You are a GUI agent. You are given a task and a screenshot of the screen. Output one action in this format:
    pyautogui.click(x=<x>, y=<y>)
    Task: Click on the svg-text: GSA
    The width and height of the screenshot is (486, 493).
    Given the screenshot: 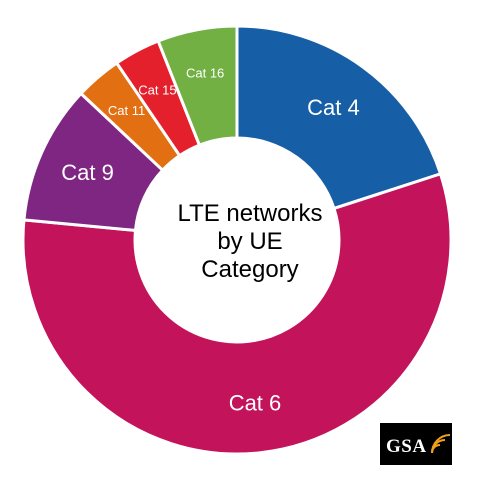 What is the action you would take?
    pyautogui.click(x=406, y=446)
    